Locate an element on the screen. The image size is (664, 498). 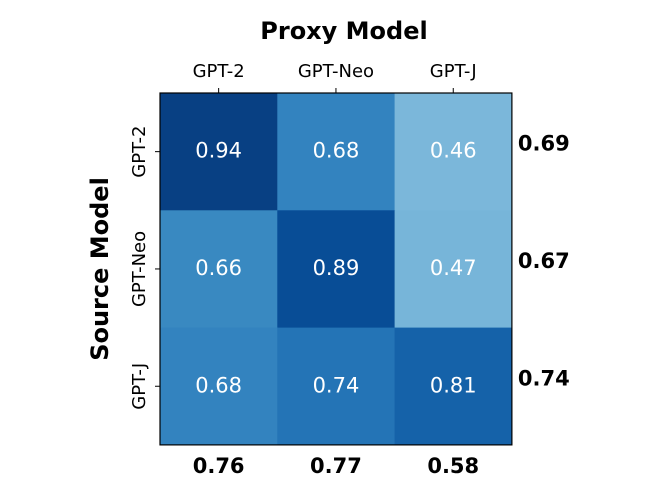
cell-label: 0.89 is located at coordinates (336, 268).